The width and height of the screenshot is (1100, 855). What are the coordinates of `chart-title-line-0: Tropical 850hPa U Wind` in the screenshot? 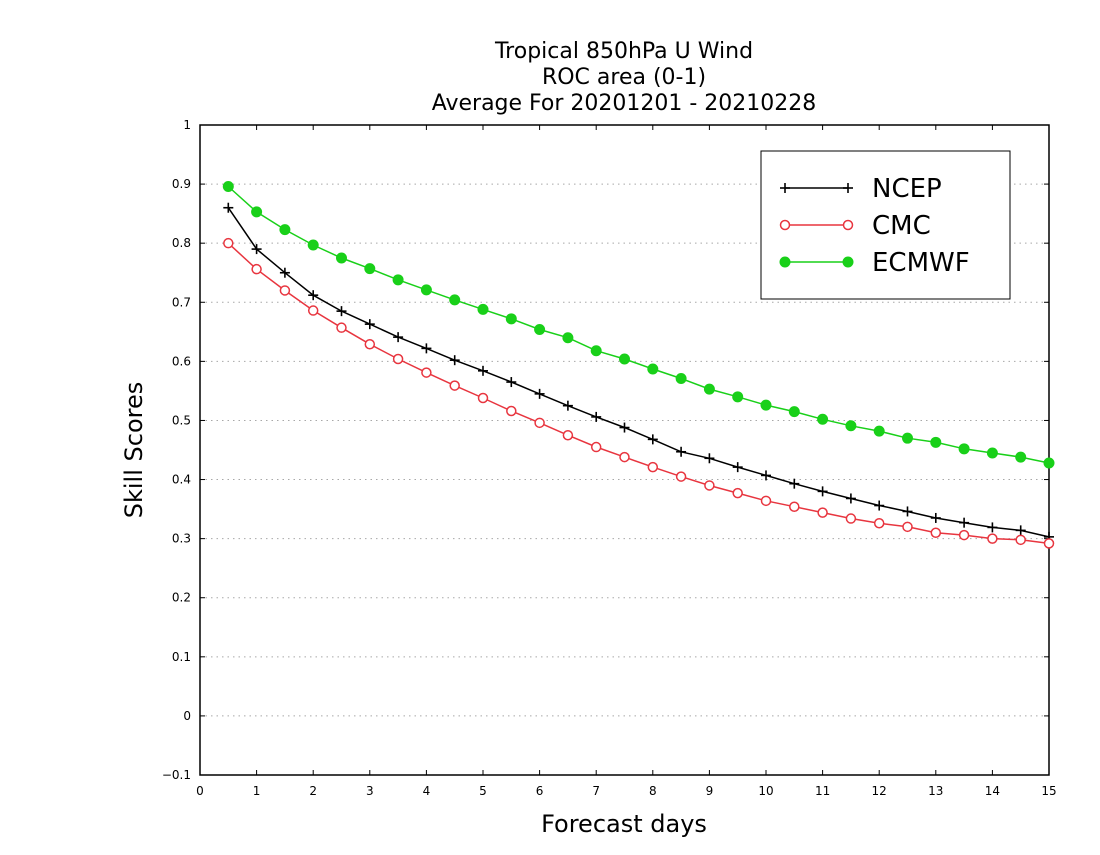 It's located at (623, 51).